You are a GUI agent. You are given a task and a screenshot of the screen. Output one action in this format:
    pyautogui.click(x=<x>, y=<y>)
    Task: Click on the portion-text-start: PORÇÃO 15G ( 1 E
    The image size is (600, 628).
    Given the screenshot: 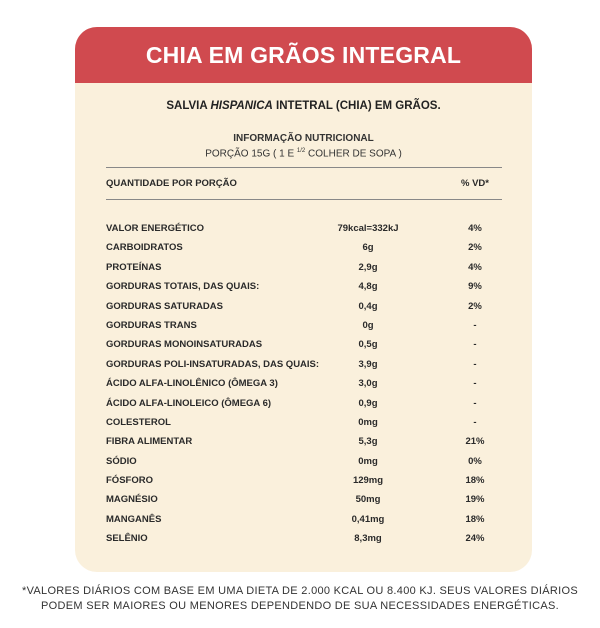 What is the action you would take?
    pyautogui.click(x=251, y=154)
    